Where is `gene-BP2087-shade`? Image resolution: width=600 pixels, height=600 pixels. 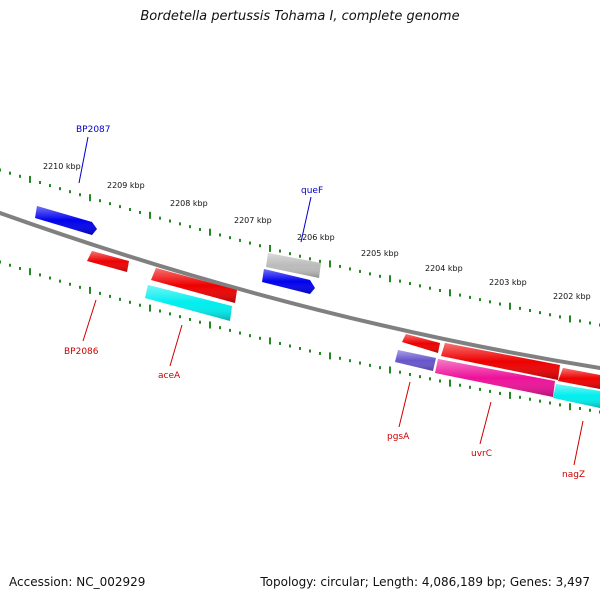
gene-BP2087-shade is located at coordinates (66, 220).